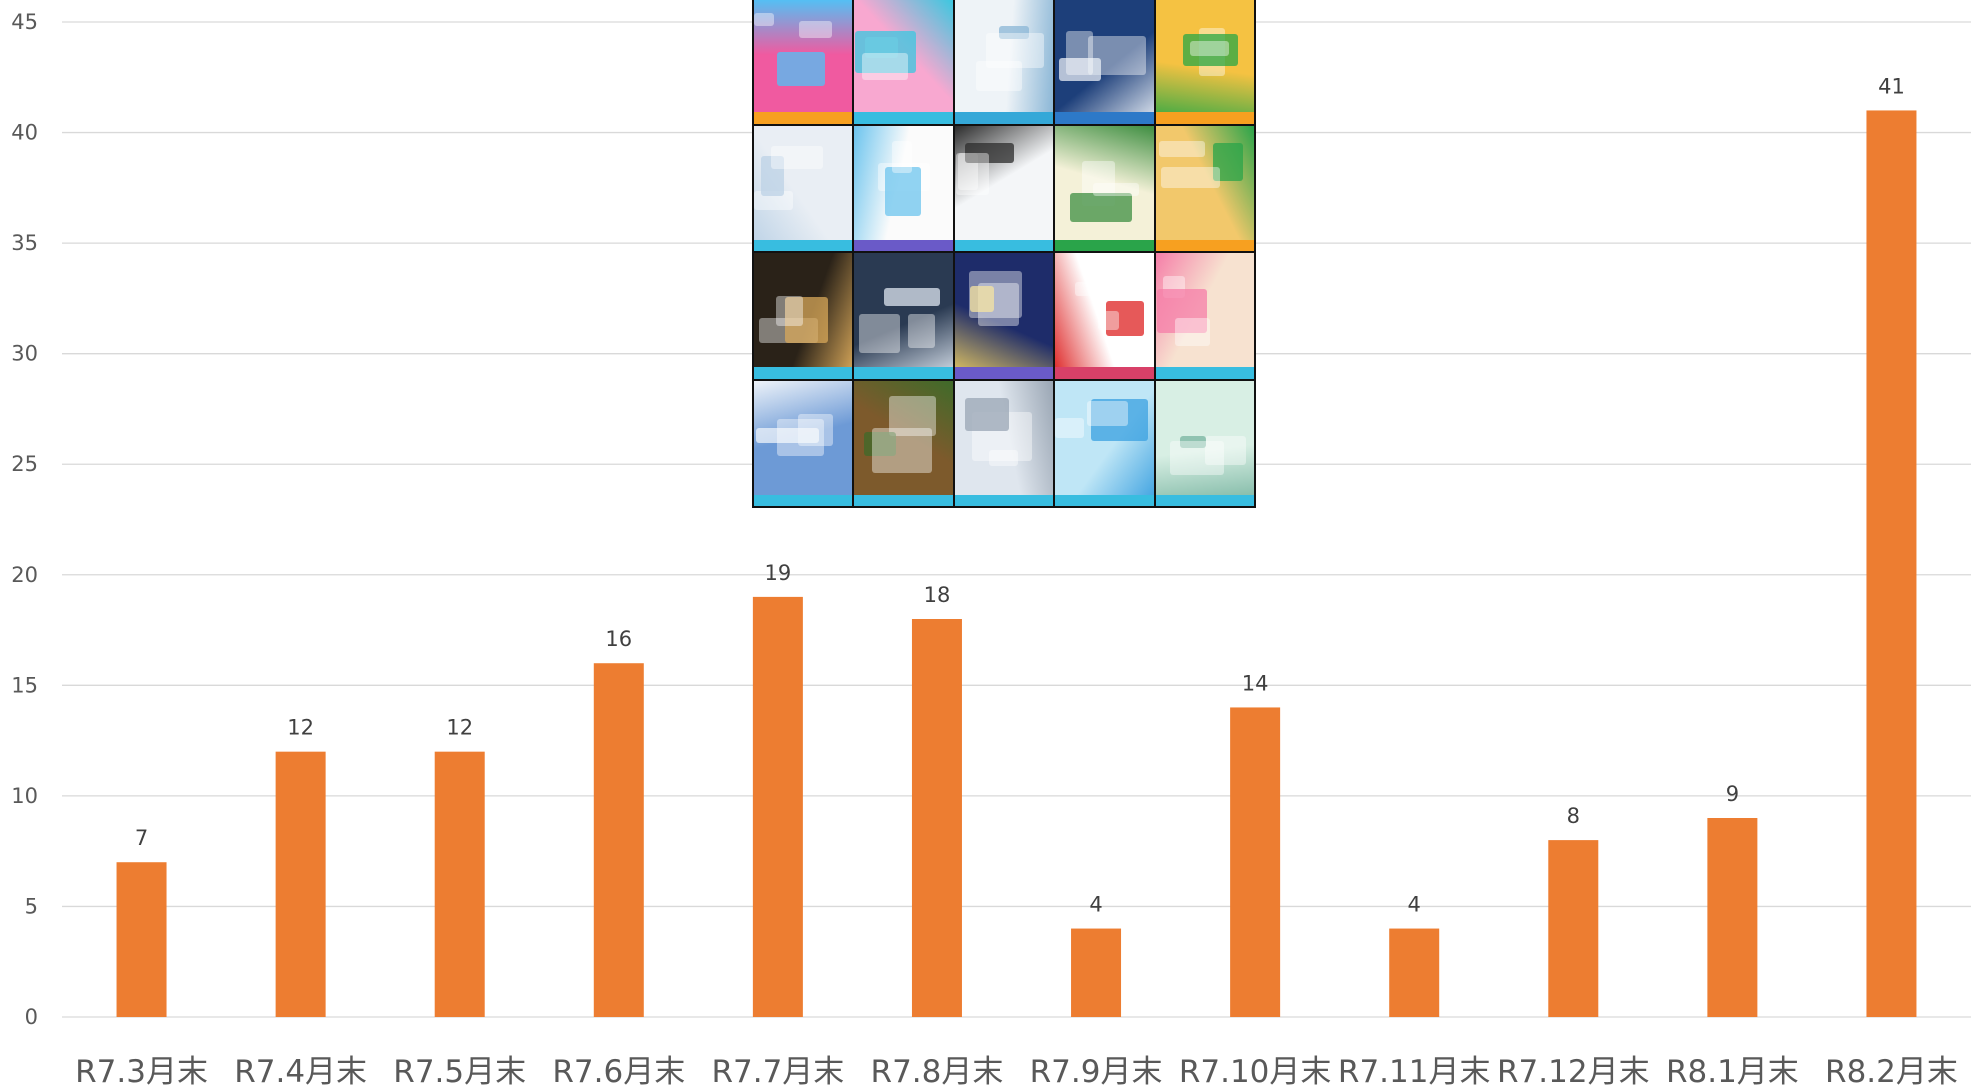 The height and width of the screenshot is (1086, 1971). I want to click on data-label: 8, so click(1573, 816).